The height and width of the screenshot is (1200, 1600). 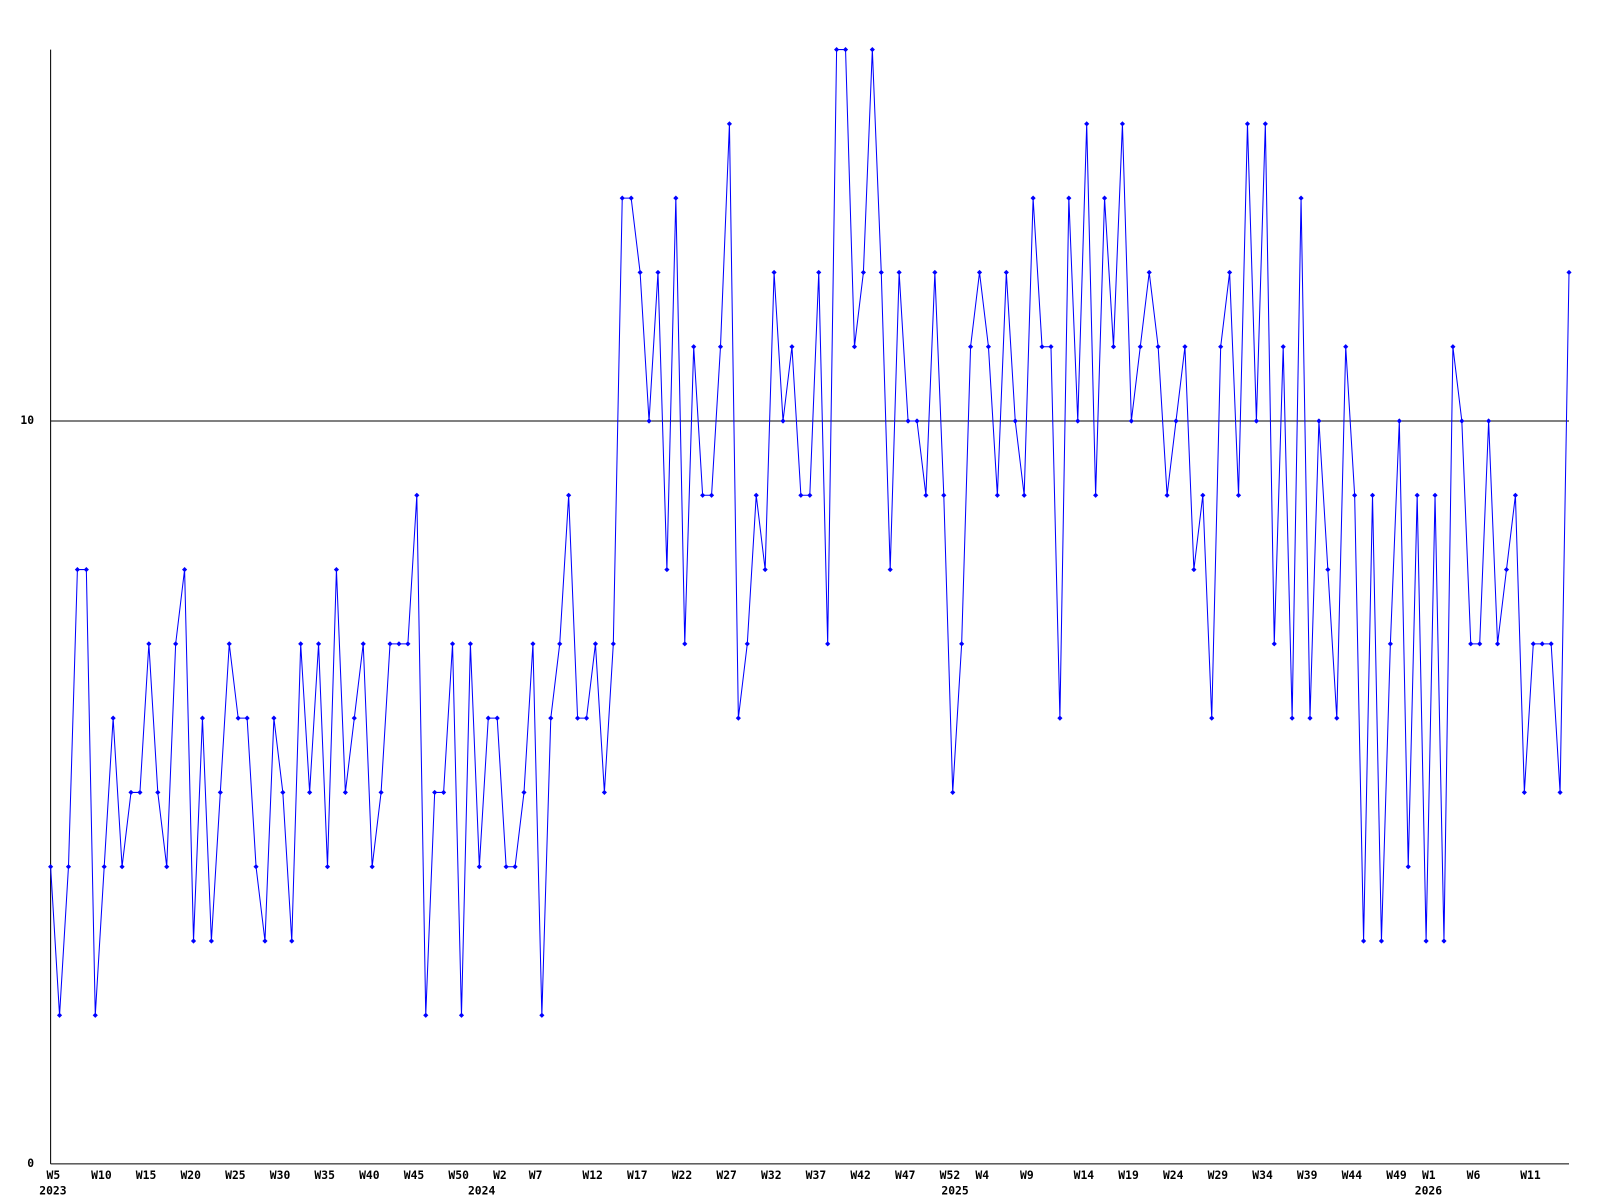 What do you see at coordinates (1352, 1175) in the screenshot?
I see `x-tick-label: W44` at bounding box center [1352, 1175].